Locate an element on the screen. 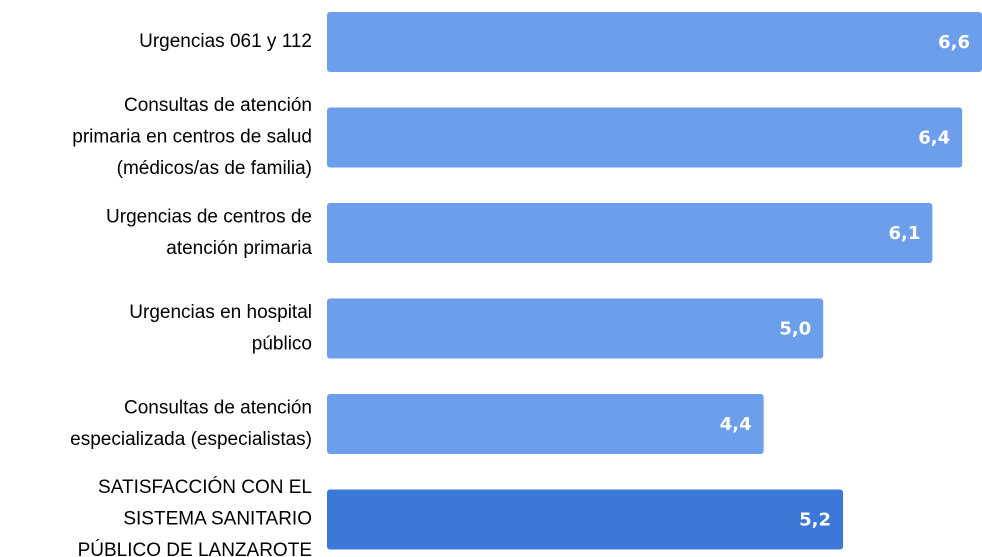  category-label: Urgencias 061 y 112 is located at coordinates (225, 41).